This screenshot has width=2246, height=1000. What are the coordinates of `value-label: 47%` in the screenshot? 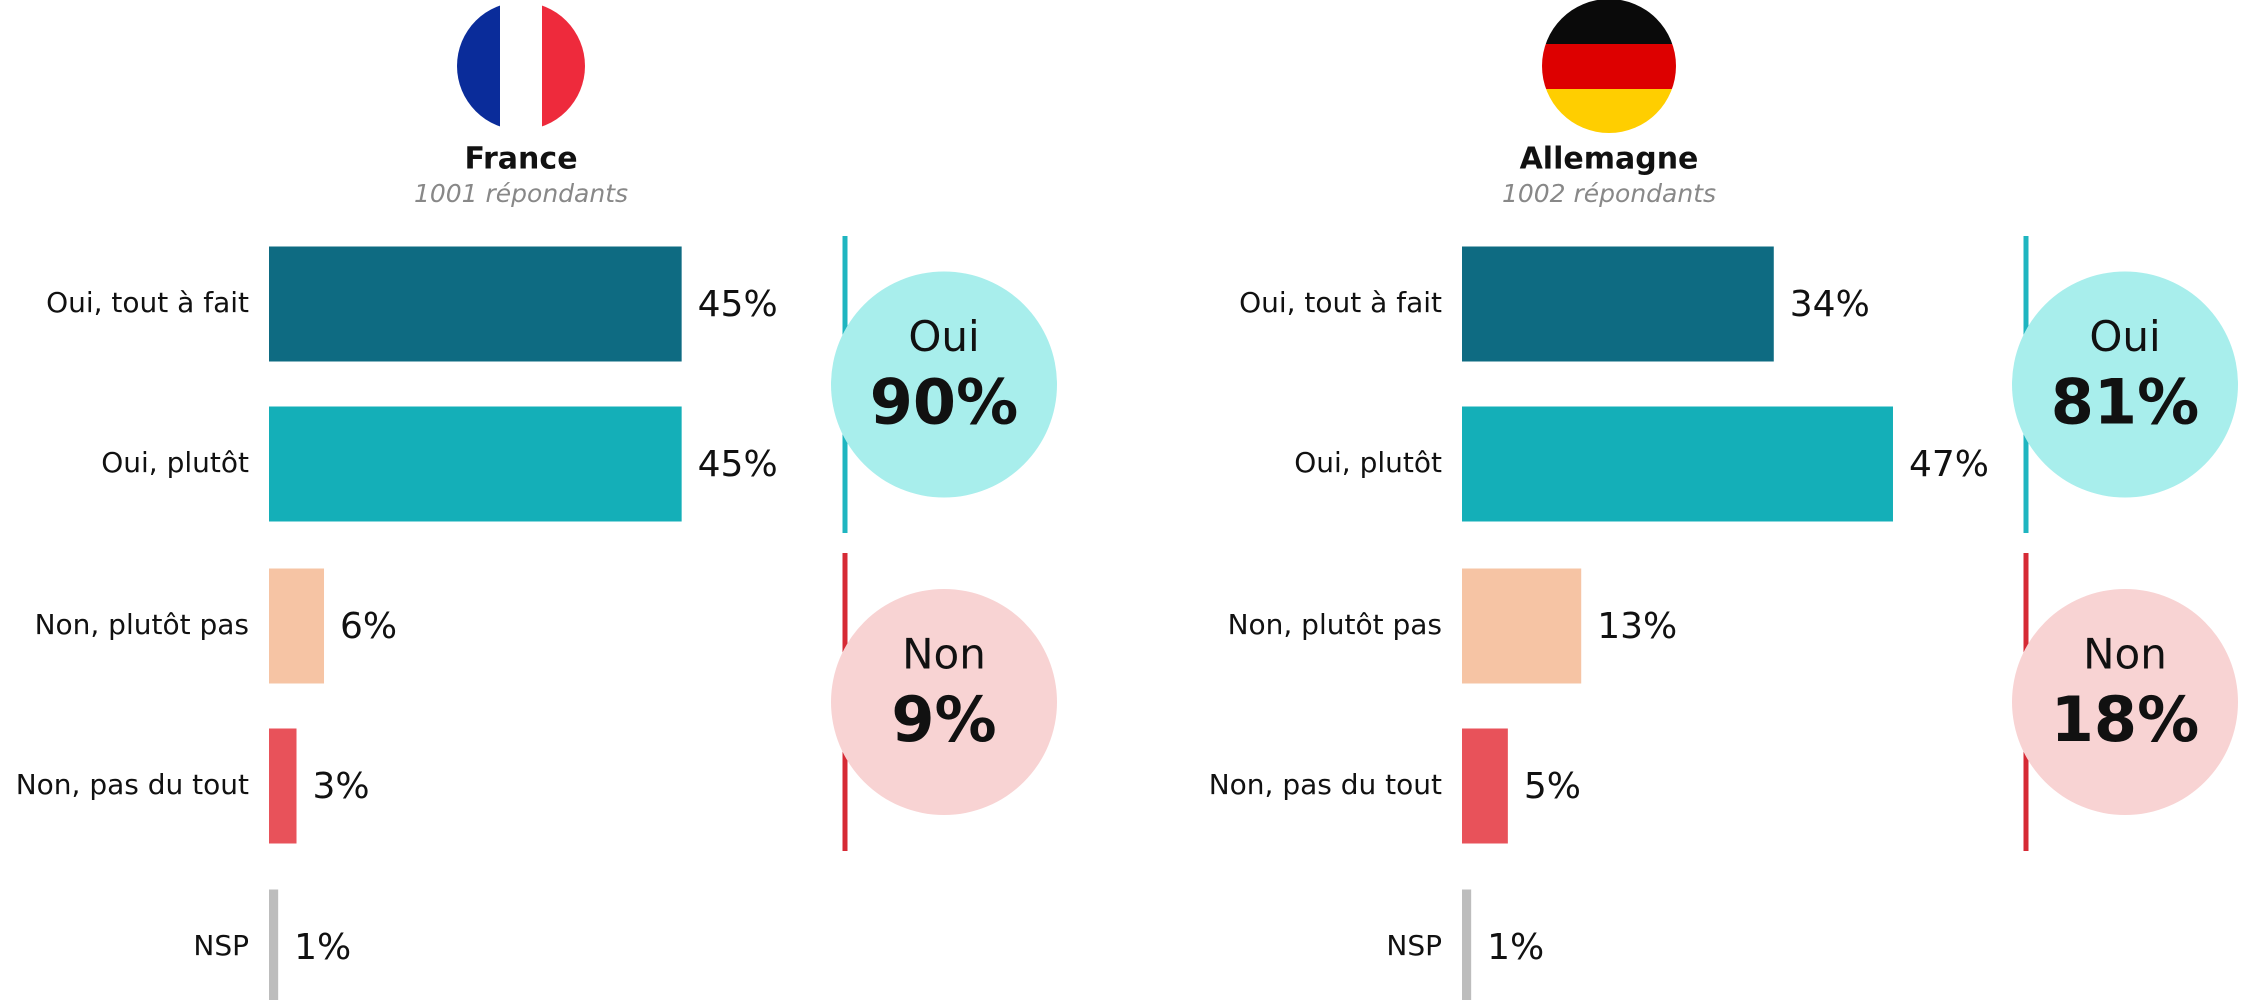 It's located at (1949, 464).